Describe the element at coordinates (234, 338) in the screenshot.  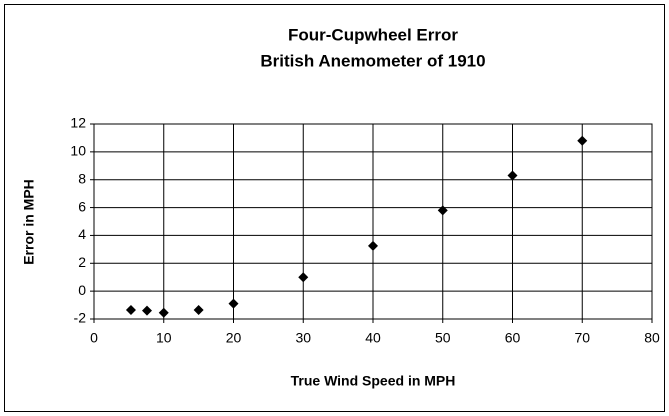
I see `x-tick-label: 20` at that location.